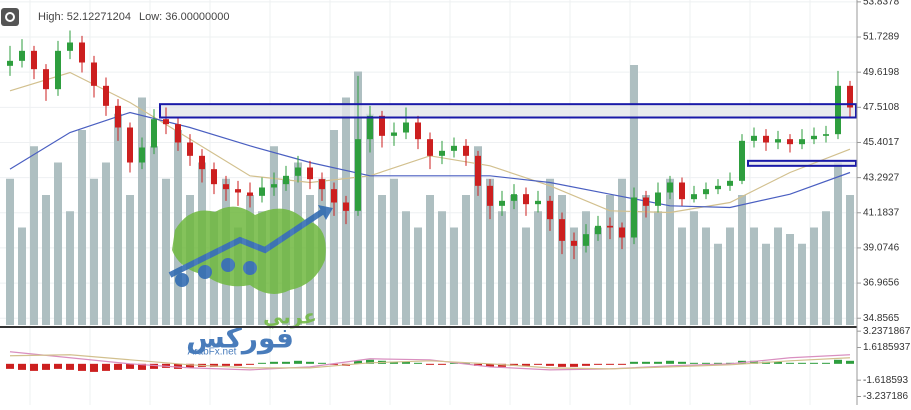 This screenshot has width=911, height=410. I want to click on y2-tick-label: 1.6185937, so click(887, 347).